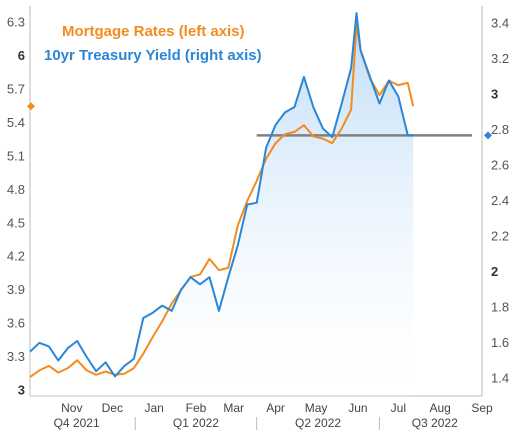  Describe the element at coordinates (488, 135) in the screenshot. I see `treasury-current-marker` at that location.